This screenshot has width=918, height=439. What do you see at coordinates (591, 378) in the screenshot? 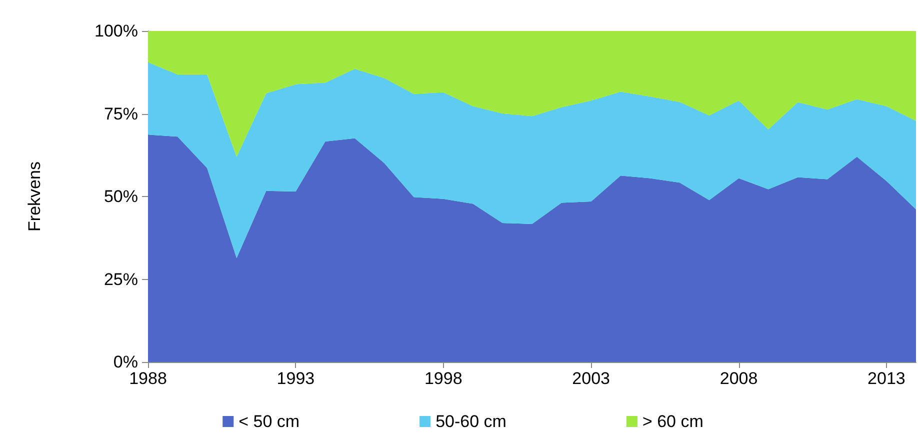
I see `x-tick-label: 2003` at bounding box center [591, 378].